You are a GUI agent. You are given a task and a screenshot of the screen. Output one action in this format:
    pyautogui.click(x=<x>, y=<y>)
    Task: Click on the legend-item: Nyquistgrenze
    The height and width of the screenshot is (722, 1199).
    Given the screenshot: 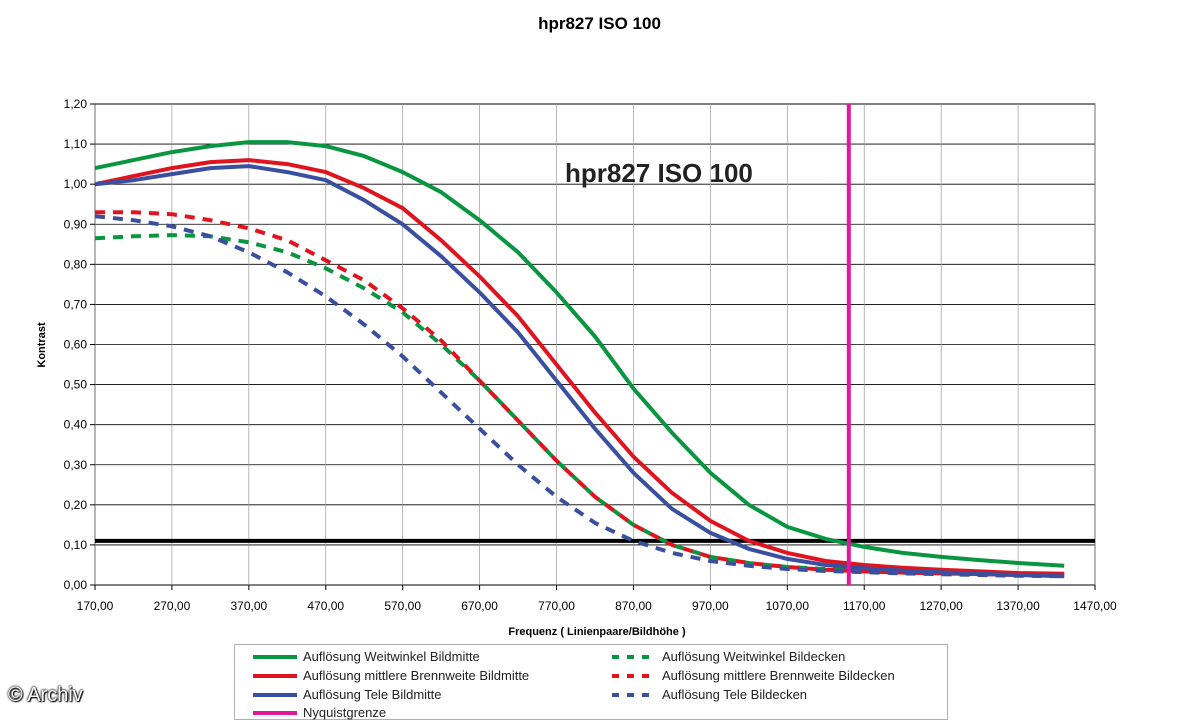 What is the action you would take?
    pyautogui.click(x=318, y=712)
    